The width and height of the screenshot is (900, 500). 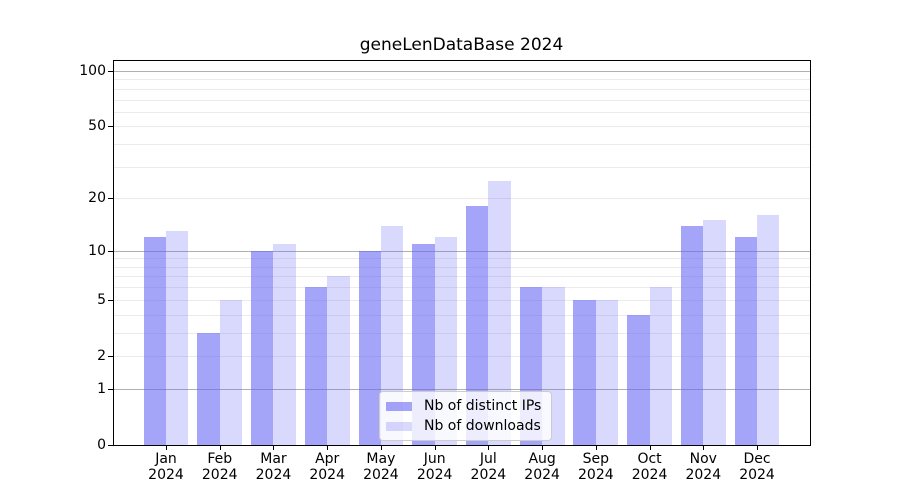 What do you see at coordinates (461, 45) in the screenshot?
I see `chart-title: geneLenDataBase 2024` at bounding box center [461, 45].